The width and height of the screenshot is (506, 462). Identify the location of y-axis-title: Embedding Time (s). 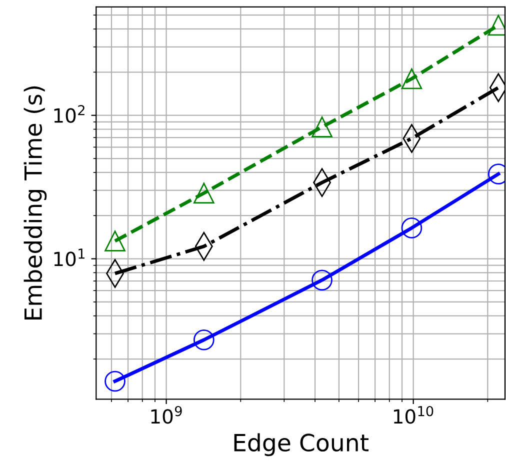
(35, 203).